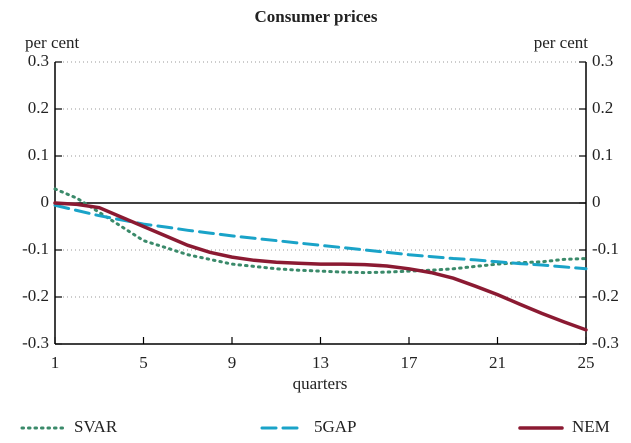 The width and height of the screenshot is (631, 443). What do you see at coordinates (602, 154) in the screenshot?
I see `y2-tick-label: 0.1` at bounding box center [602, 154].